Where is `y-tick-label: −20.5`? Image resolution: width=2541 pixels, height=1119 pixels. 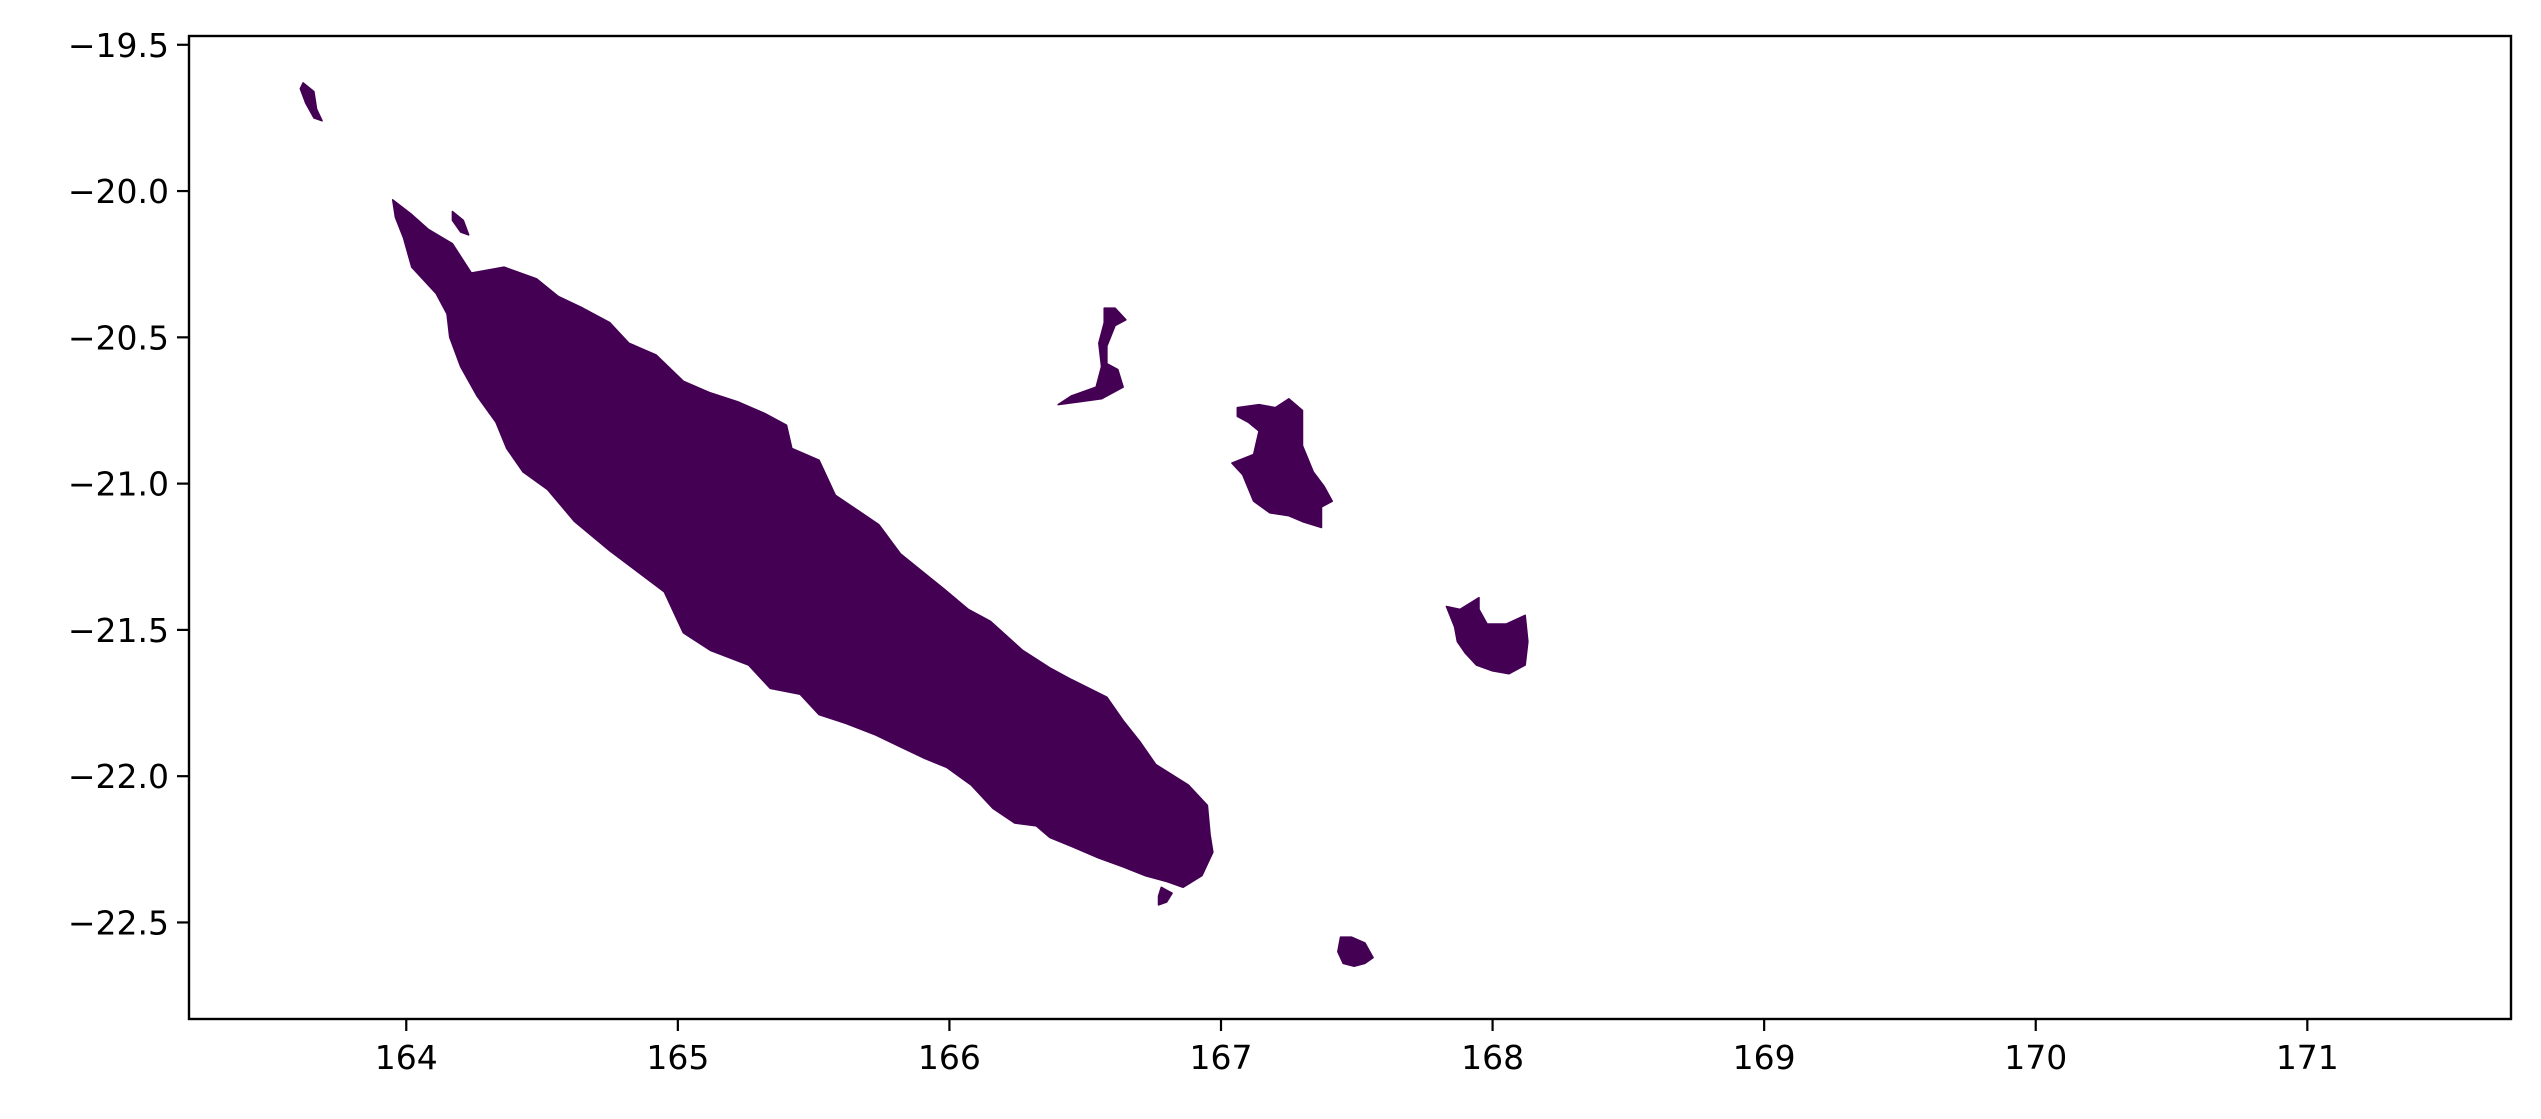 y-tick-label: −20.5 is located at coordinates (118, 337).